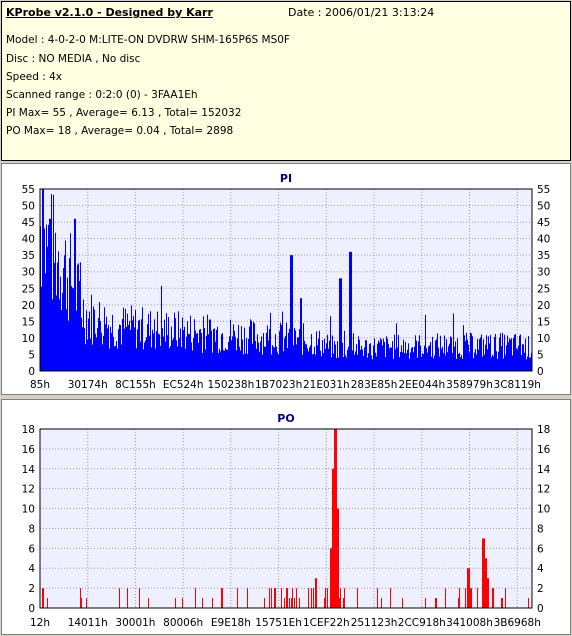  I want to click on y-tick-label-right: 2, so click(540, 589).